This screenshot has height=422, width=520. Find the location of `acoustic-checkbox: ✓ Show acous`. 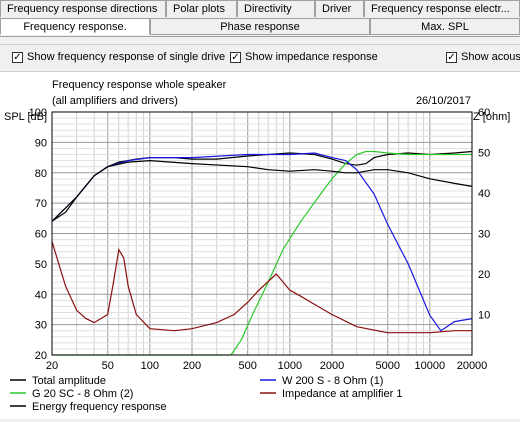

acoustic-checkbox: ✓ Show acous is located at coordinates (483, 57).